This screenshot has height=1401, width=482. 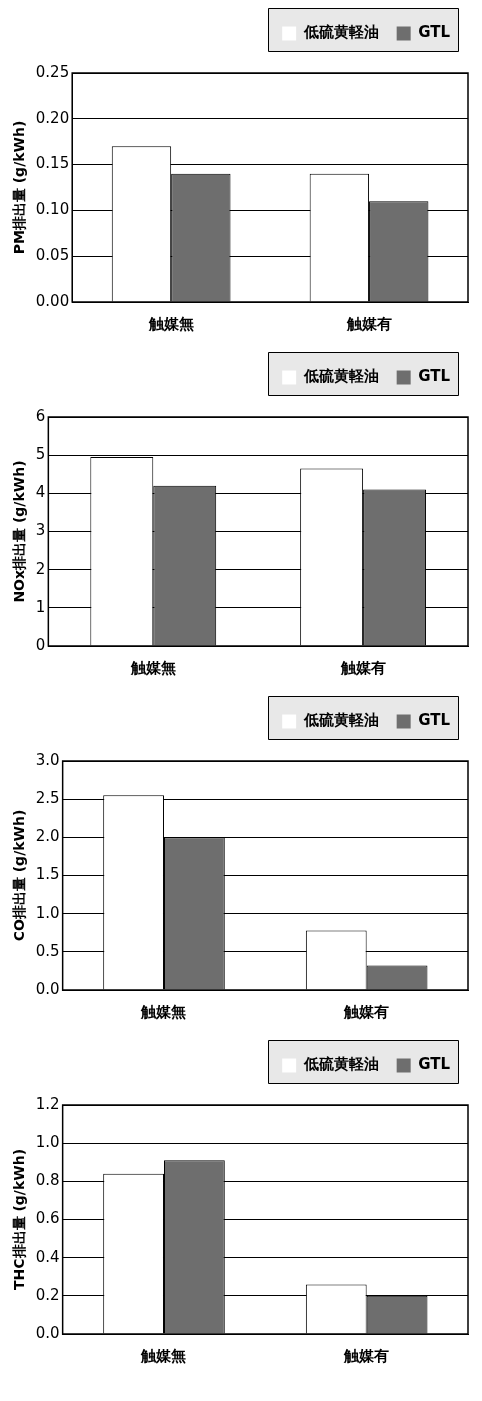 I want to click on y-tick-label: 5, so click(x=40, y=454).